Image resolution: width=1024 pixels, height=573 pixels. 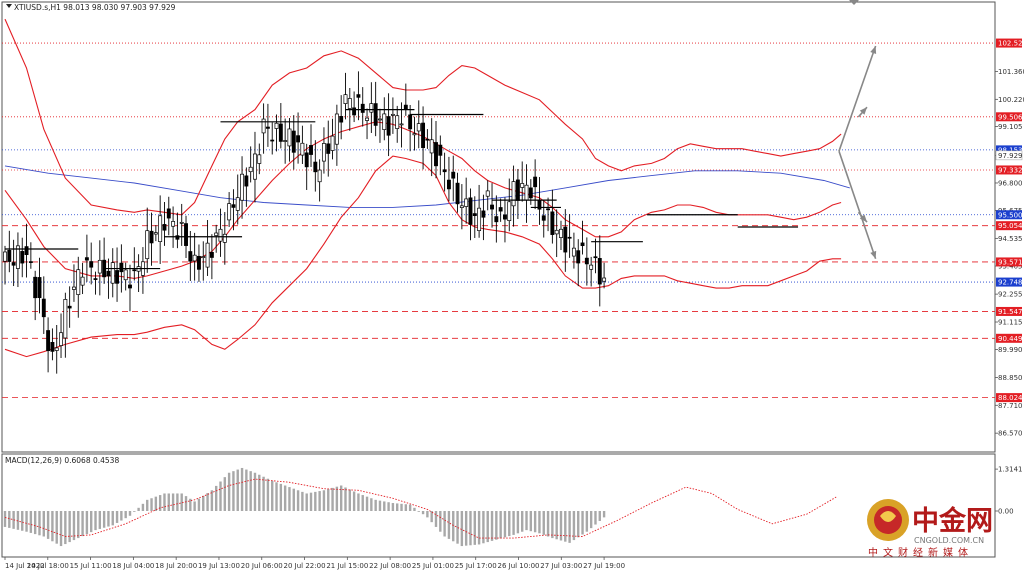 What do you see at coordinates (1010, 117) in the screenshot?
I see `level-label: 99.506` at bounding box center [1010, 117].